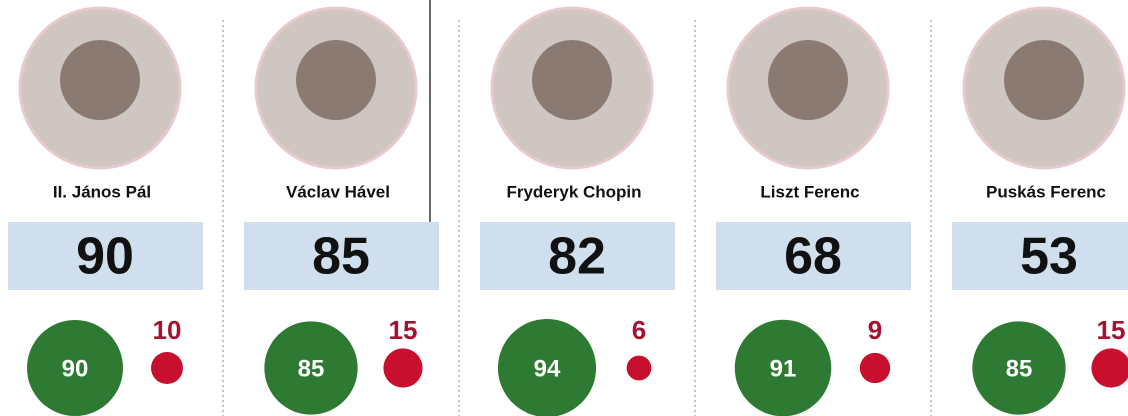 The width and height of the screenshot is (1128, 416). Describe the element at coordinates (167, 330) in the screenshot. I see `negative-label: 10` at that location.